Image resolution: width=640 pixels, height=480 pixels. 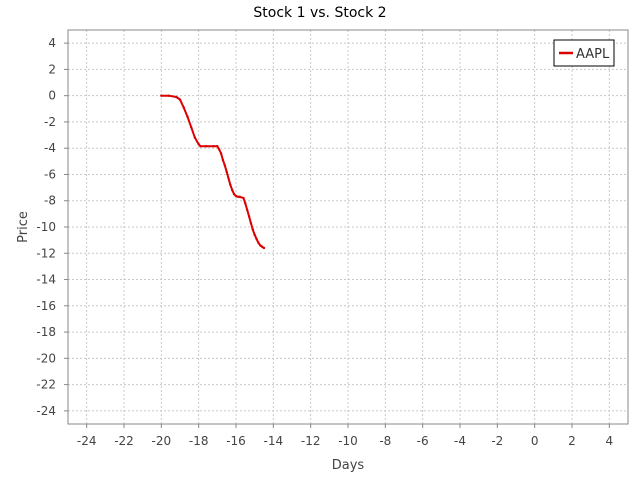 What do you see at coordinates (319, 13) in the screenshot?
I see `chart-title: Stock 1 vs. Stock 2` at bounding box center [319, 13].